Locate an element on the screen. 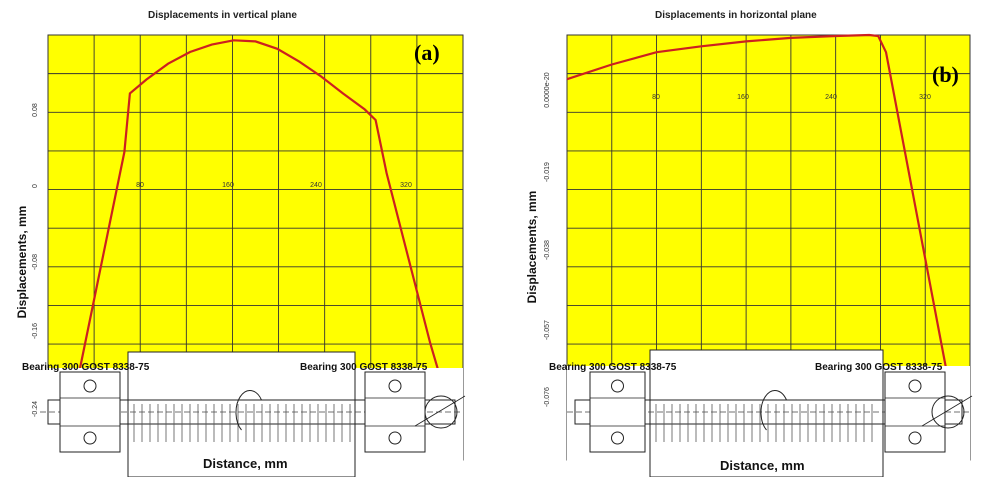 This screenshot has width=990, height=477. y-tick-label: -0.038 is located at coordinates (547, 250).